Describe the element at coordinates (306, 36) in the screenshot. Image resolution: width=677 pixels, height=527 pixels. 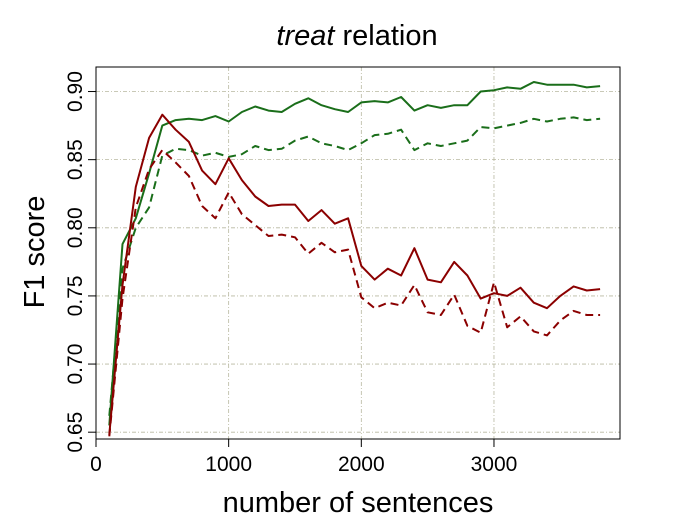
I see `chart-title-emphasis: treat` at that location.